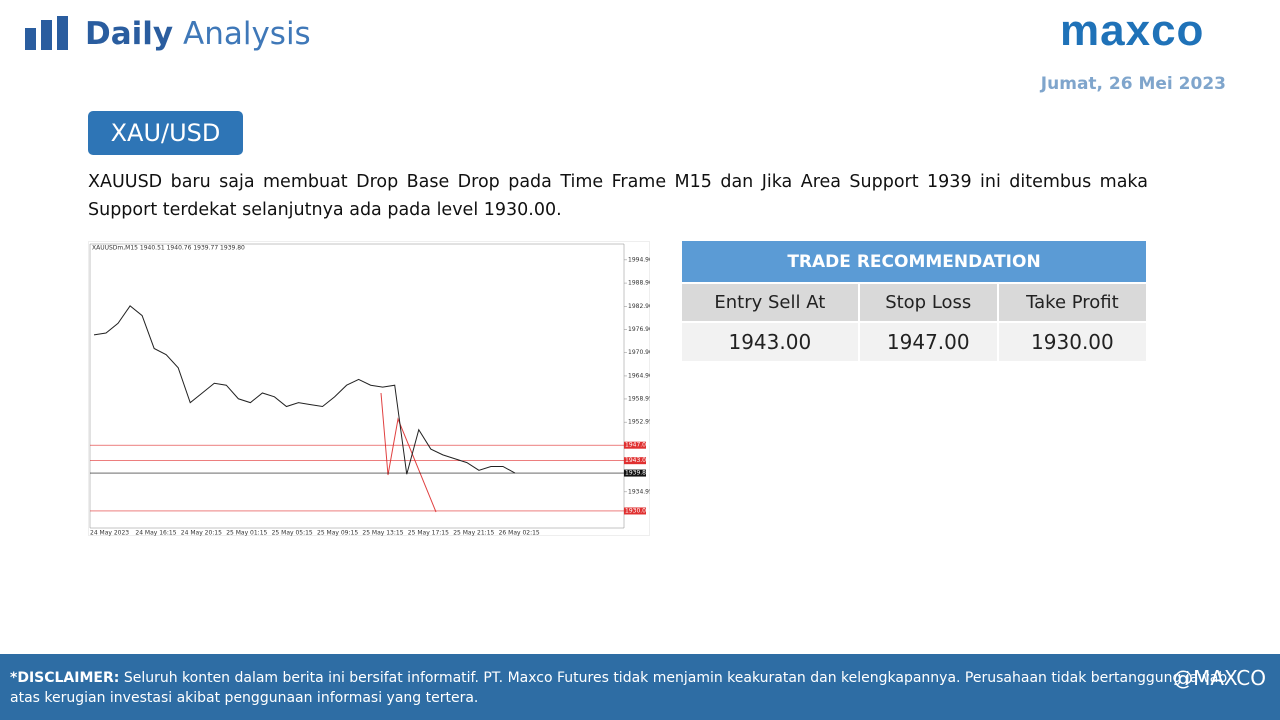 This screenshot has height=720, width=1280. Describe the element at coordinates (639, 422) in the screenshot. I see `y-tick-label: 1952.95` at that location.